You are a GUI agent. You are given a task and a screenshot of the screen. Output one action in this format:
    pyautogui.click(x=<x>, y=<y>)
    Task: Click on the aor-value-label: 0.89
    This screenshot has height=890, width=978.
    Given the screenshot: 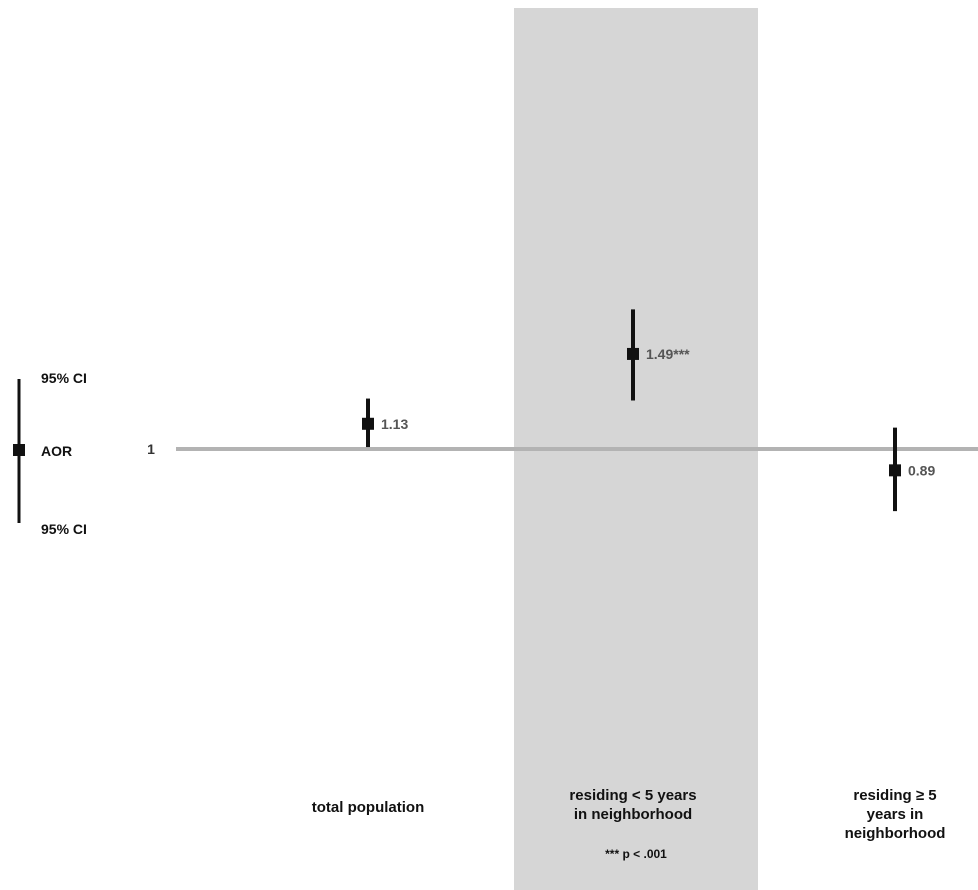 What is the action you would take?
    pyautogui.click(x=921, y=470)
    